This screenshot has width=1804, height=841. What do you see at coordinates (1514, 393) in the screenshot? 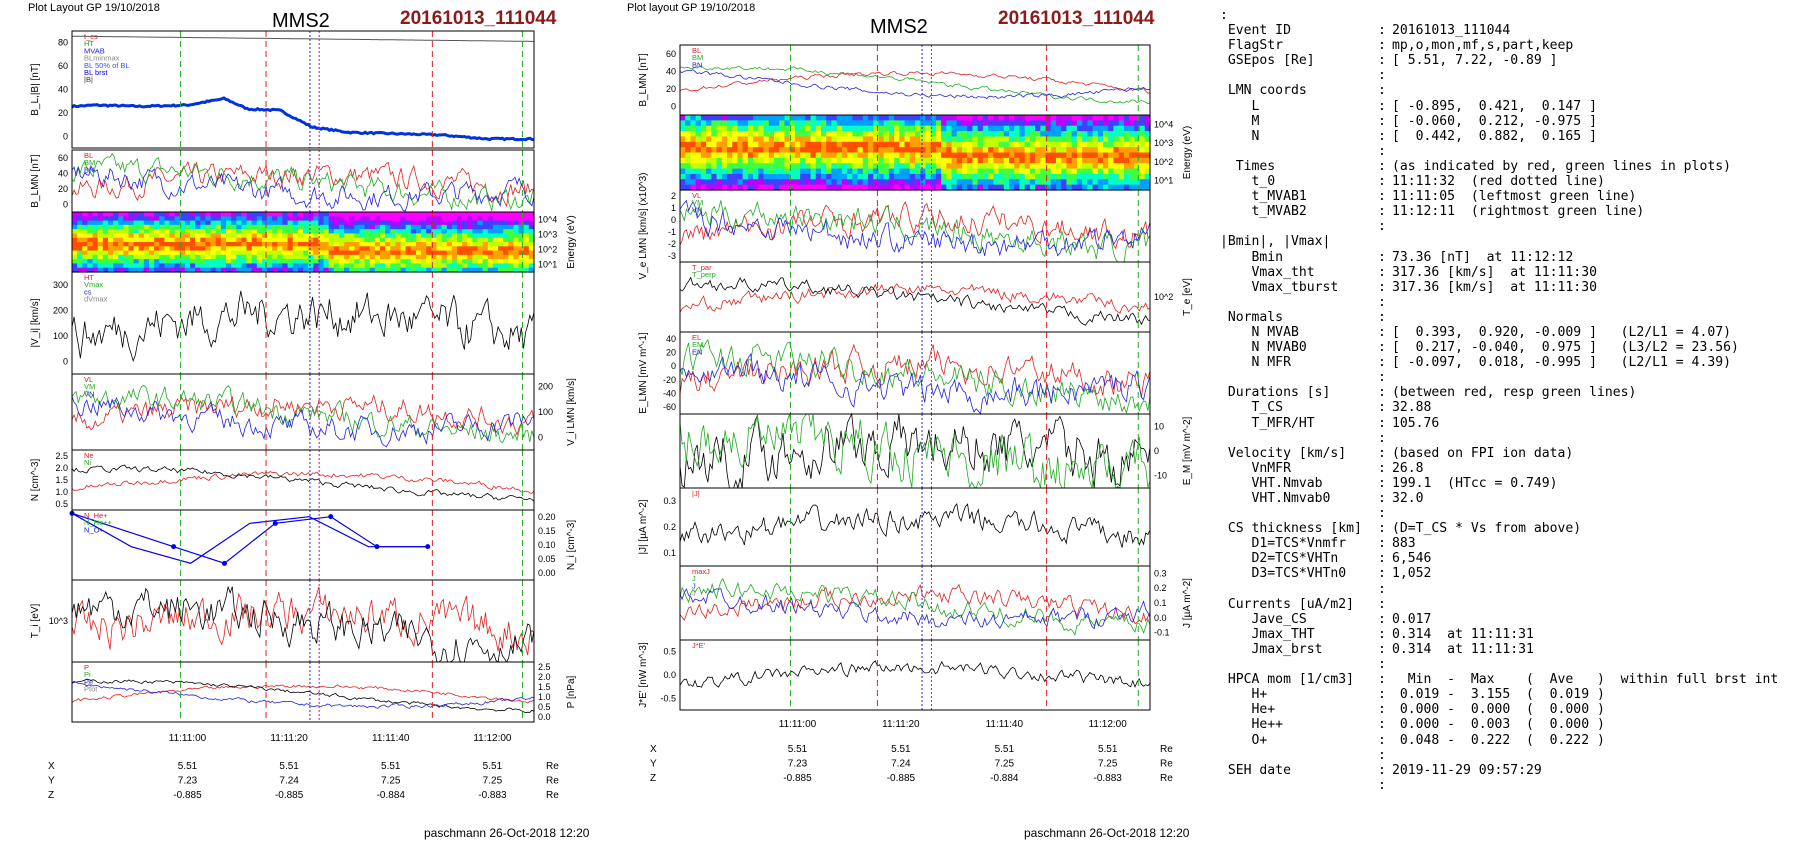
I see `info-value: (between red, resp green lines)` at bounding box center [1514, 393].